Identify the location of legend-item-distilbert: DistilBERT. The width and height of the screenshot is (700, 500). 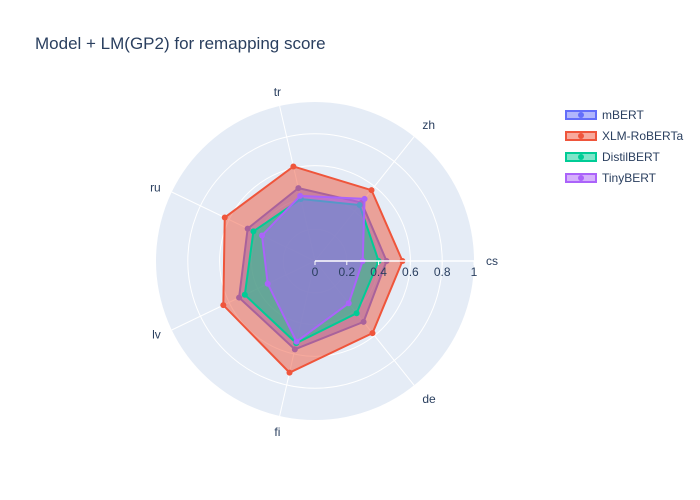
(612, 157).